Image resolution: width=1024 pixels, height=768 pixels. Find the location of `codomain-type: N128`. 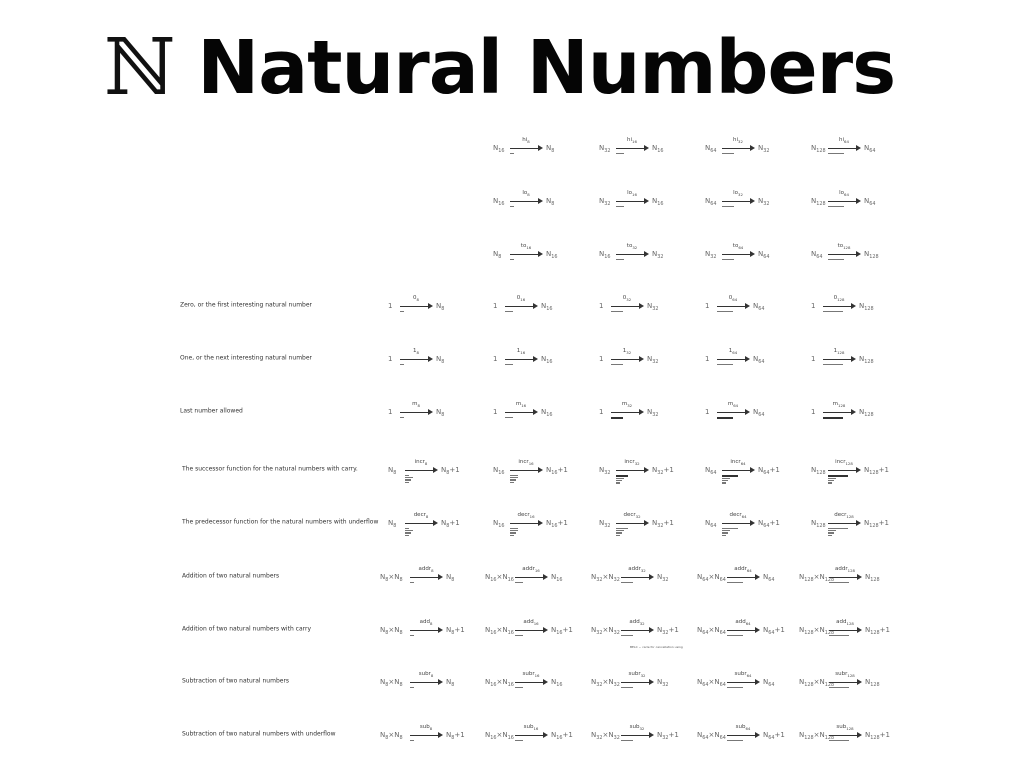

codomain-type: N128 is located at coordinates (866, 360).